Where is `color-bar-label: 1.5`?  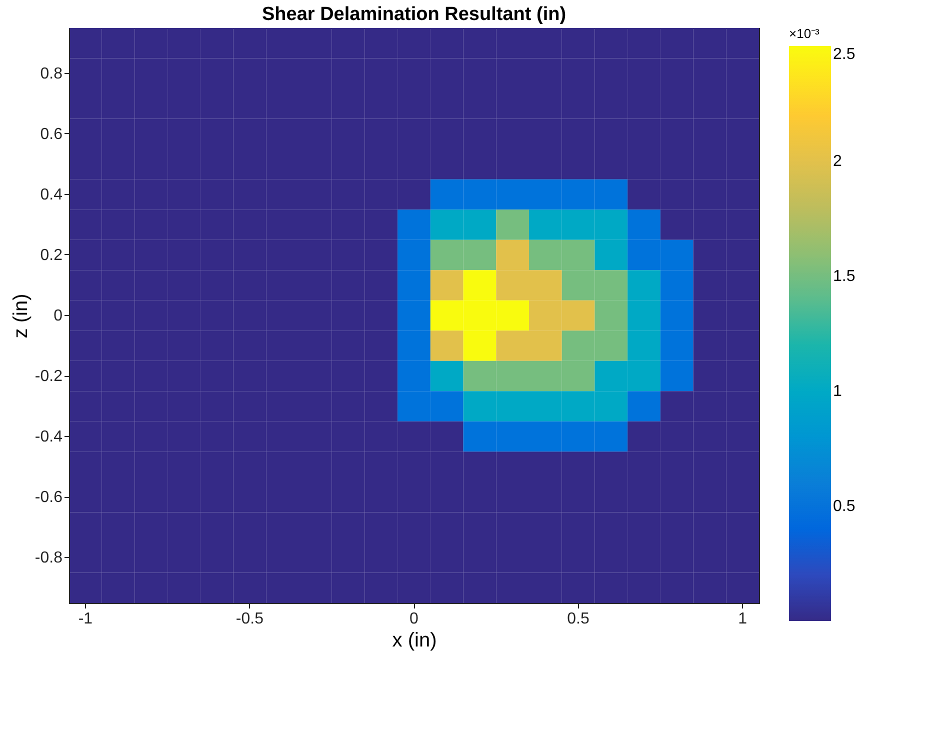
color-bar-label: 1.5 is located at coordinates (844, 276).